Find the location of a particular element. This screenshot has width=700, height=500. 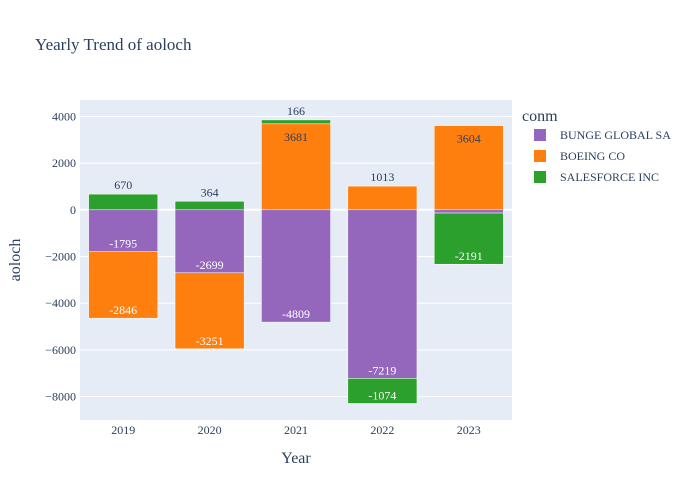

x-tick-label: 2023 is located at coordinates (469, 430).